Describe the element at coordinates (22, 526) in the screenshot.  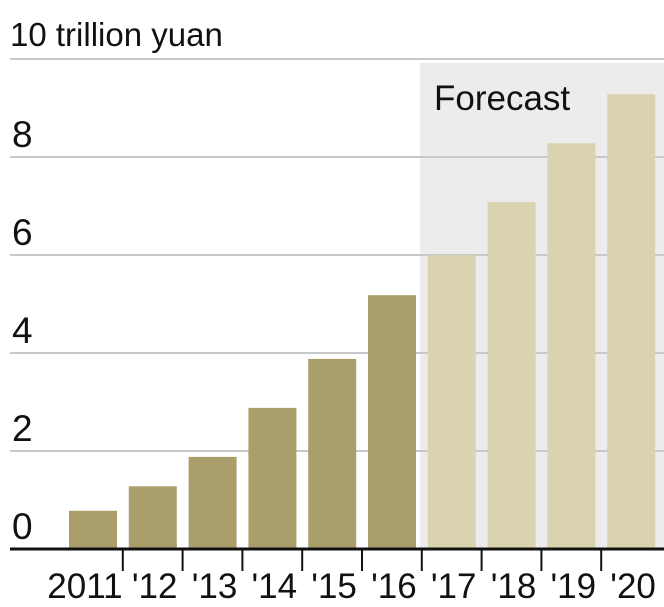
I see `y-tick-label: 0` at that location.